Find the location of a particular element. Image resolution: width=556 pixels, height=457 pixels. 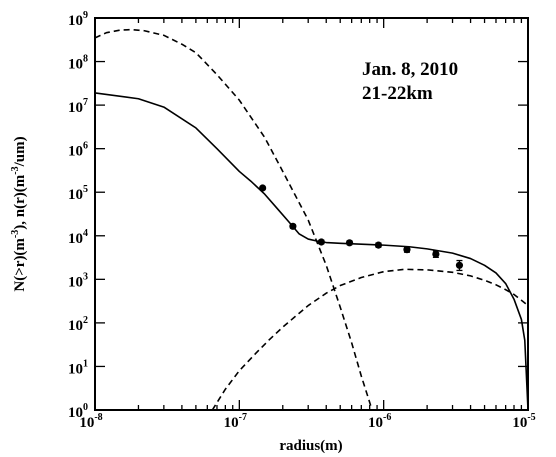

data-points is located at coordinates (361, 228).